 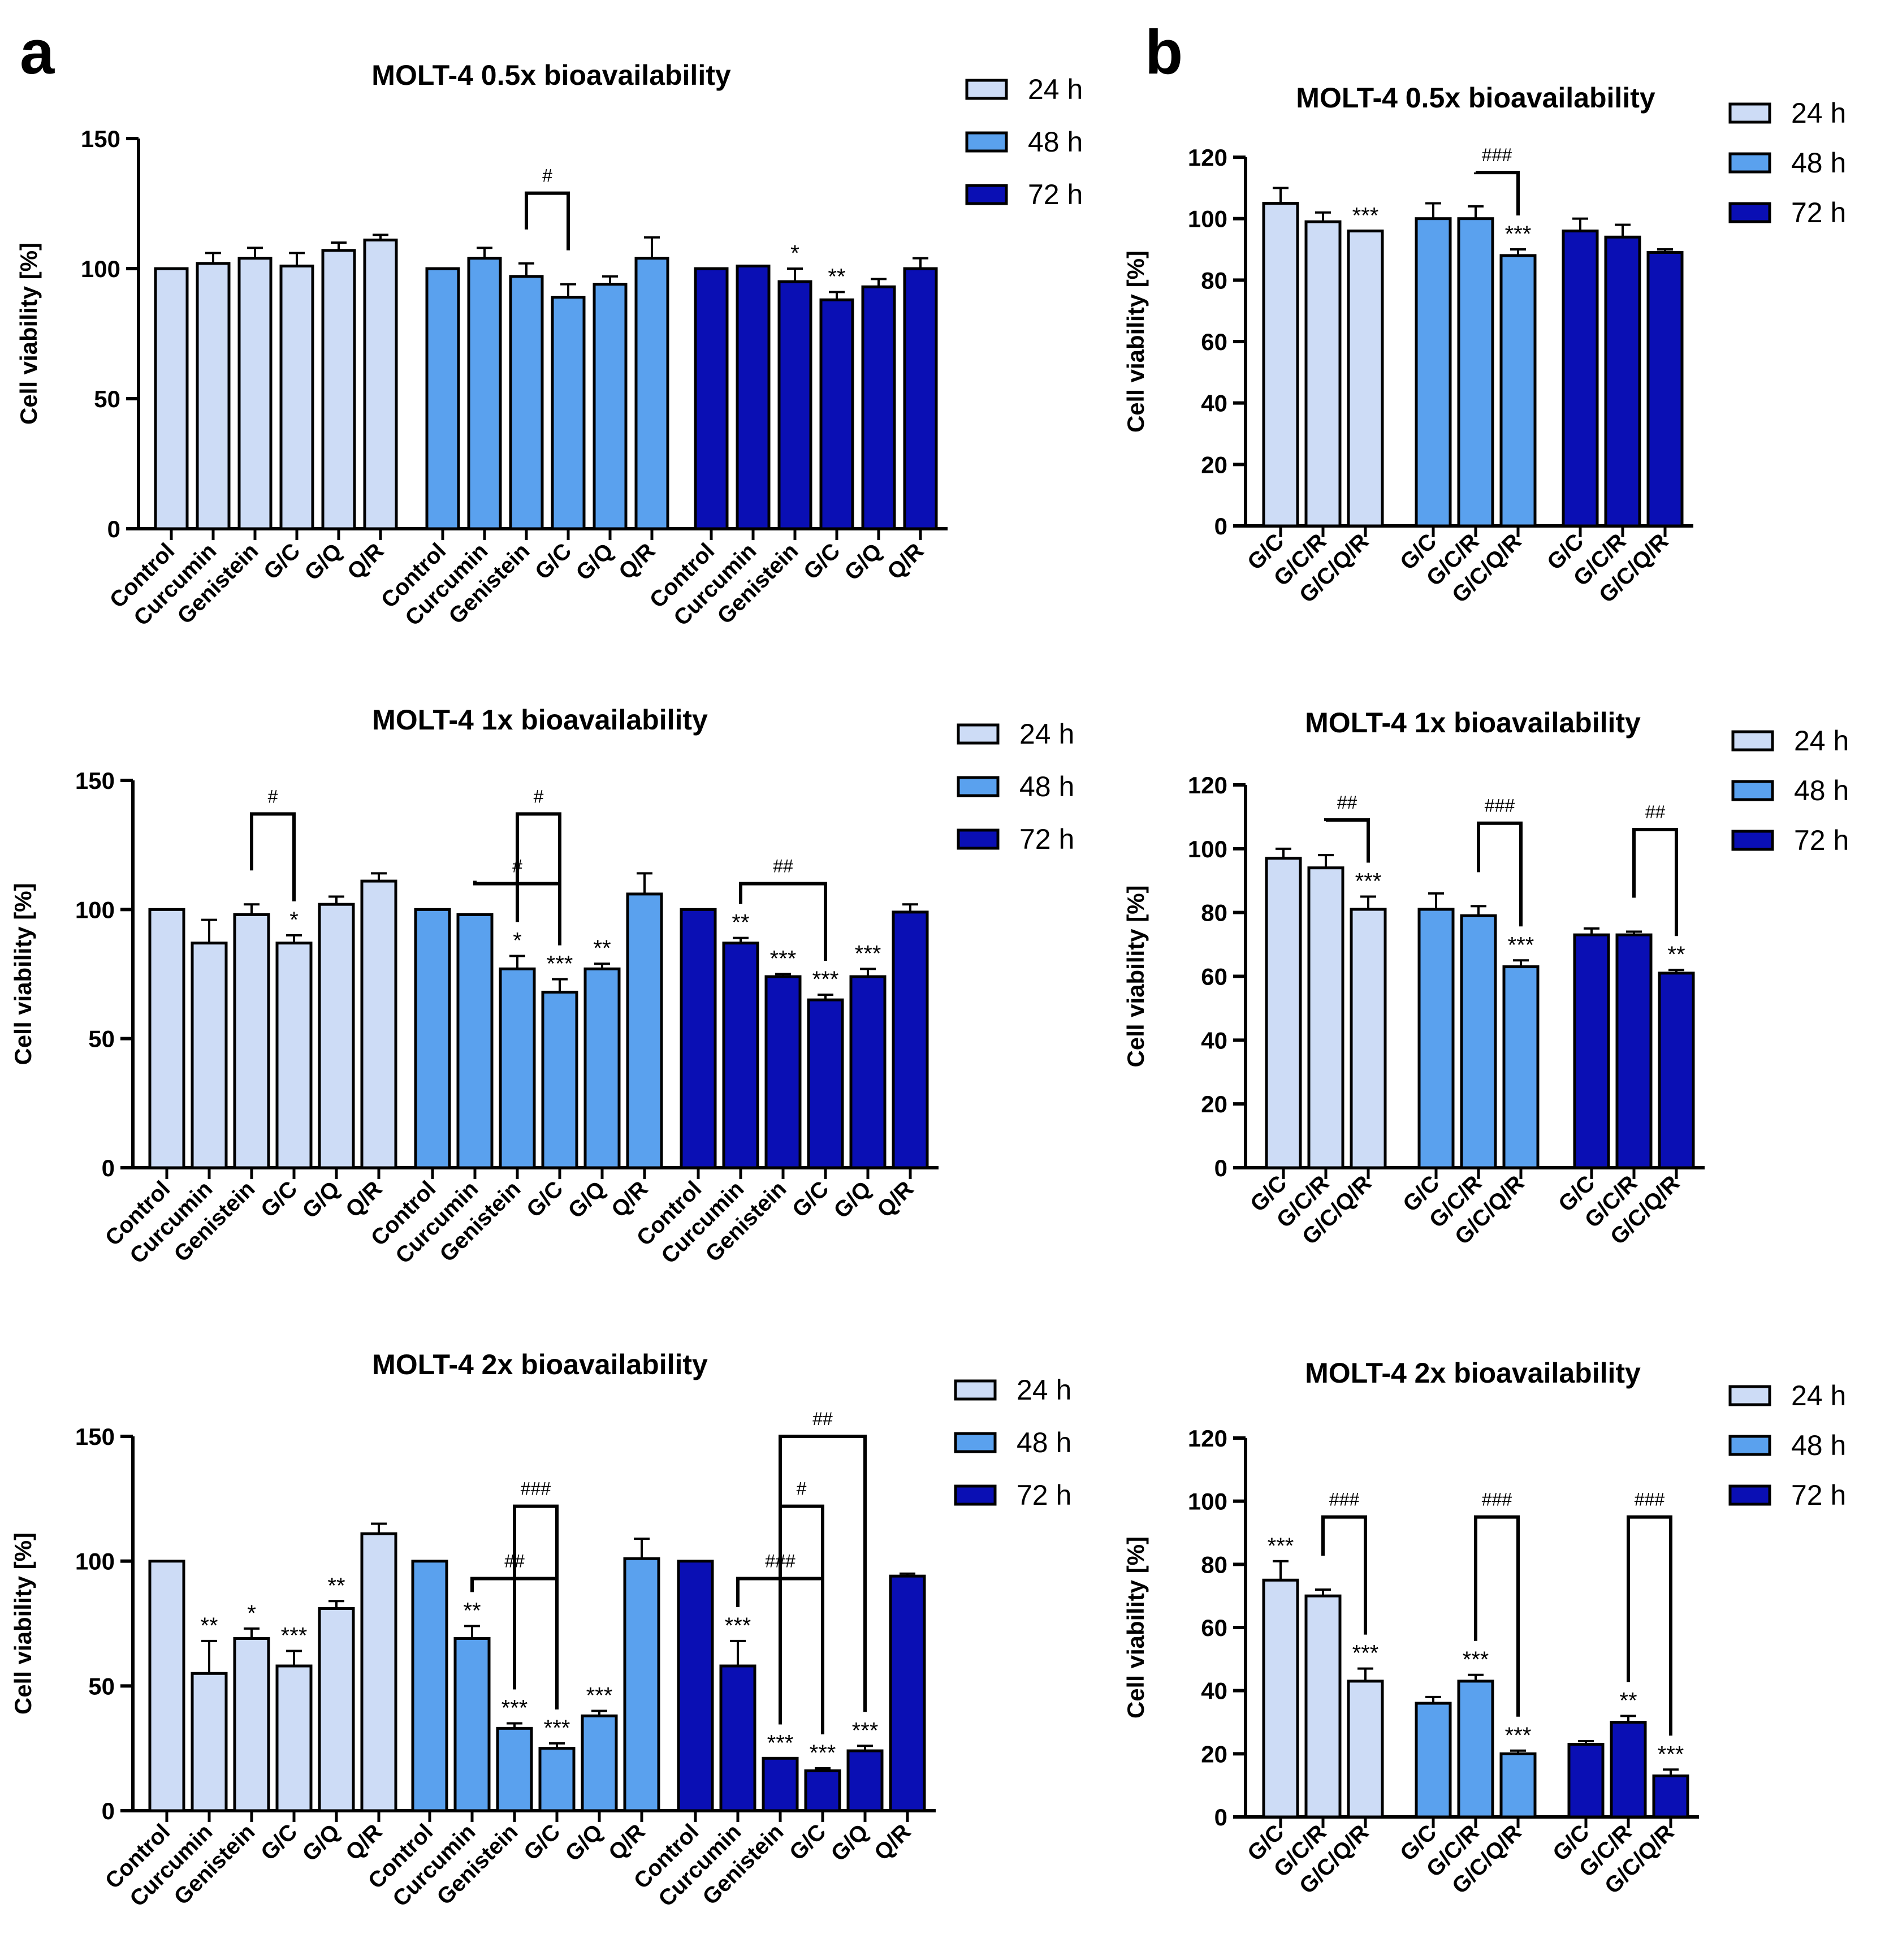 I want to click on y-tick-label: 80, so click(x=1214, y=1564).